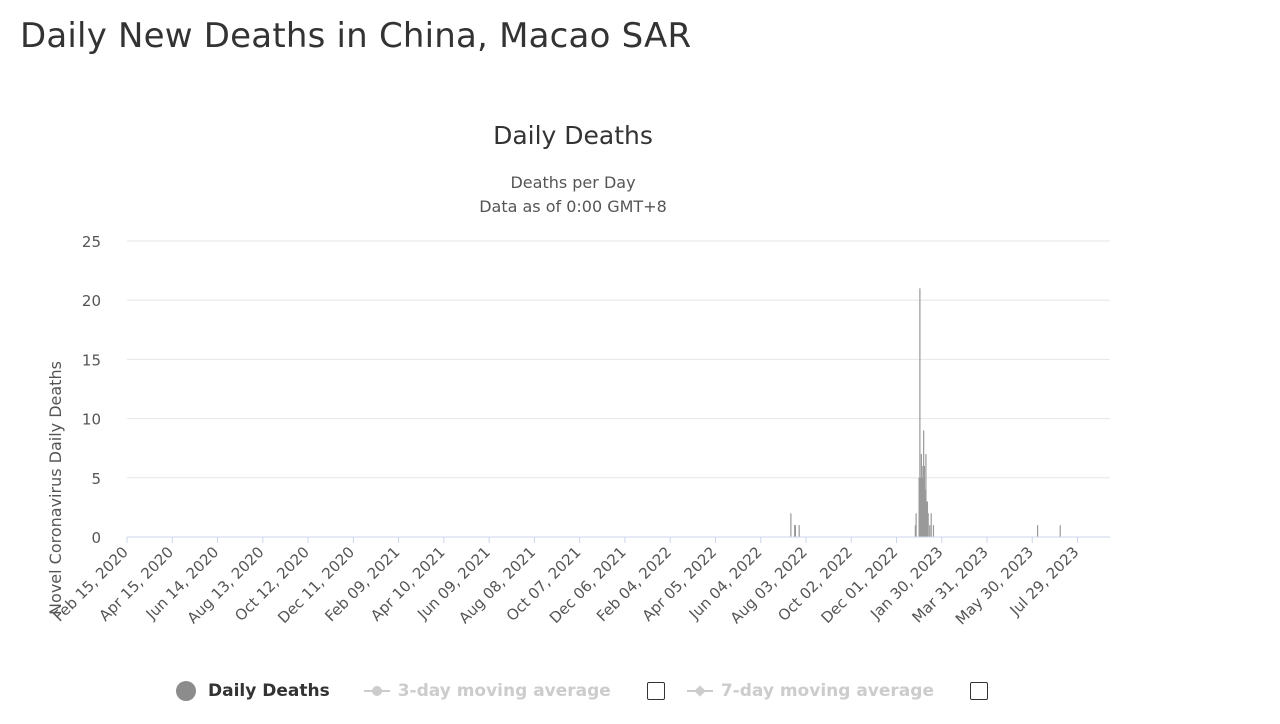  Describe the element at coordinates (827, 691) in the screenshot. I see `legend-label-7-day-average: 7-day moving average` at that location.